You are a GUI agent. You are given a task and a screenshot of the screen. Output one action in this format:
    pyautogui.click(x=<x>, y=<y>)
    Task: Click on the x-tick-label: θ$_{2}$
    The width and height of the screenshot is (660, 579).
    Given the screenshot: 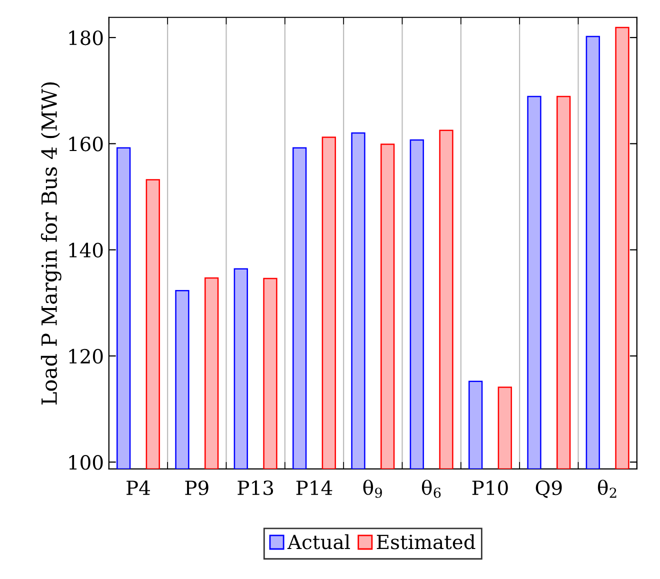 What is the action you would take?
    pyautogui.click(x=607, y=489)
    